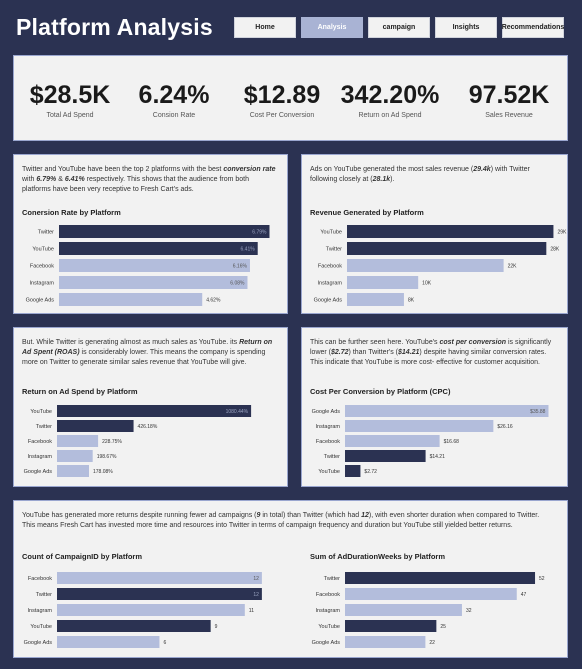 Image resolution: width=582 pixels, height=669 pixels. What do you see at coordinates (70, 115) in the screenshot?
I see `kpi-label: Total Ad Spend` at bounding box center [70, 115].